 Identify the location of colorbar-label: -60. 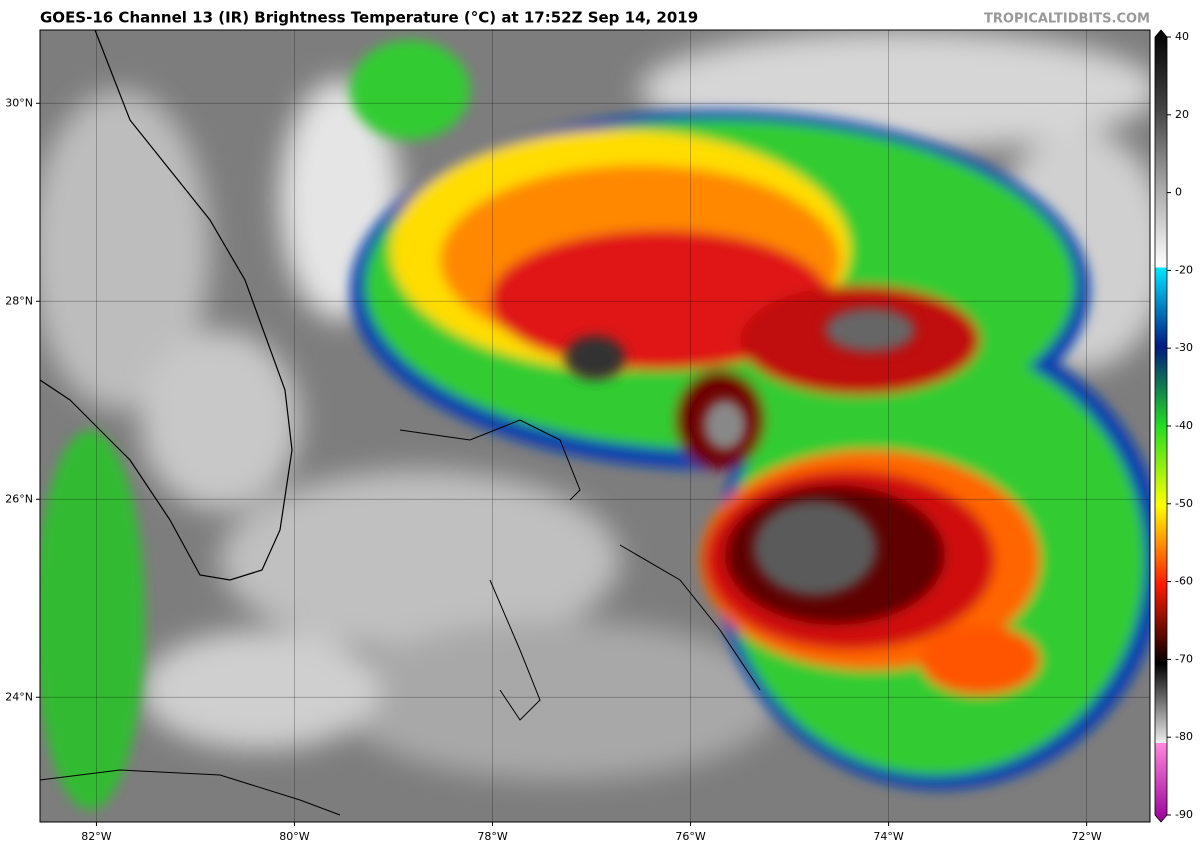
(1184, 581).